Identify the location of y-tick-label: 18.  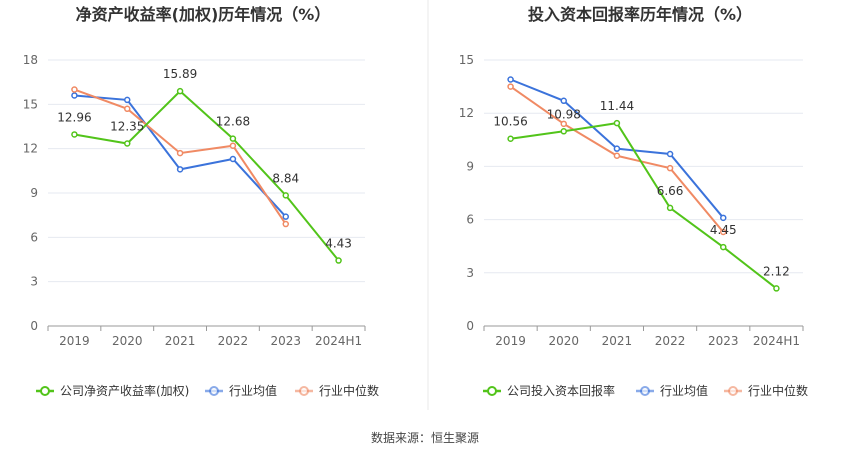
(30, 60).